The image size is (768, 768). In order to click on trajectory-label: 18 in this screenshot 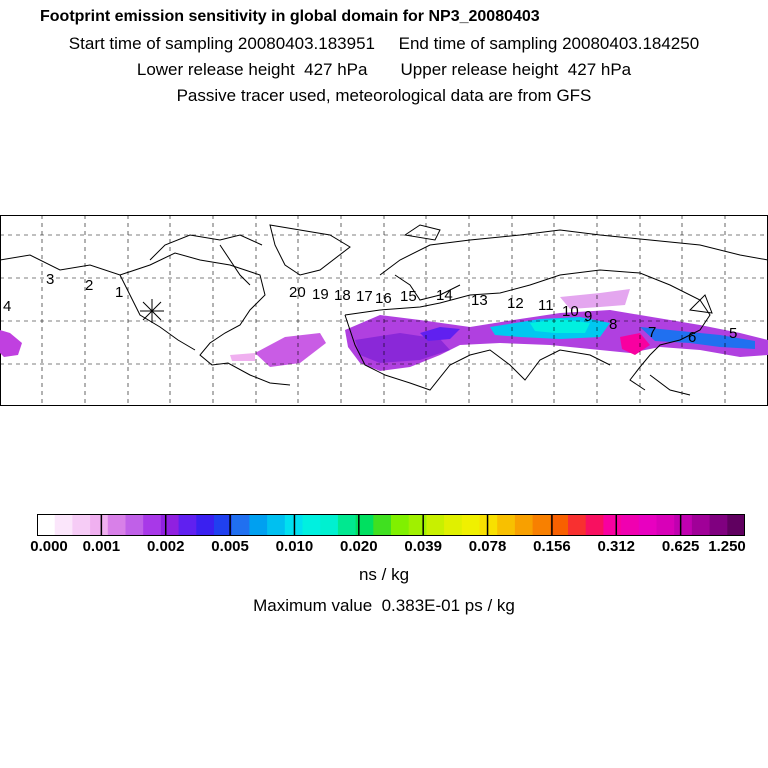, I will do `click(342, 295)`.